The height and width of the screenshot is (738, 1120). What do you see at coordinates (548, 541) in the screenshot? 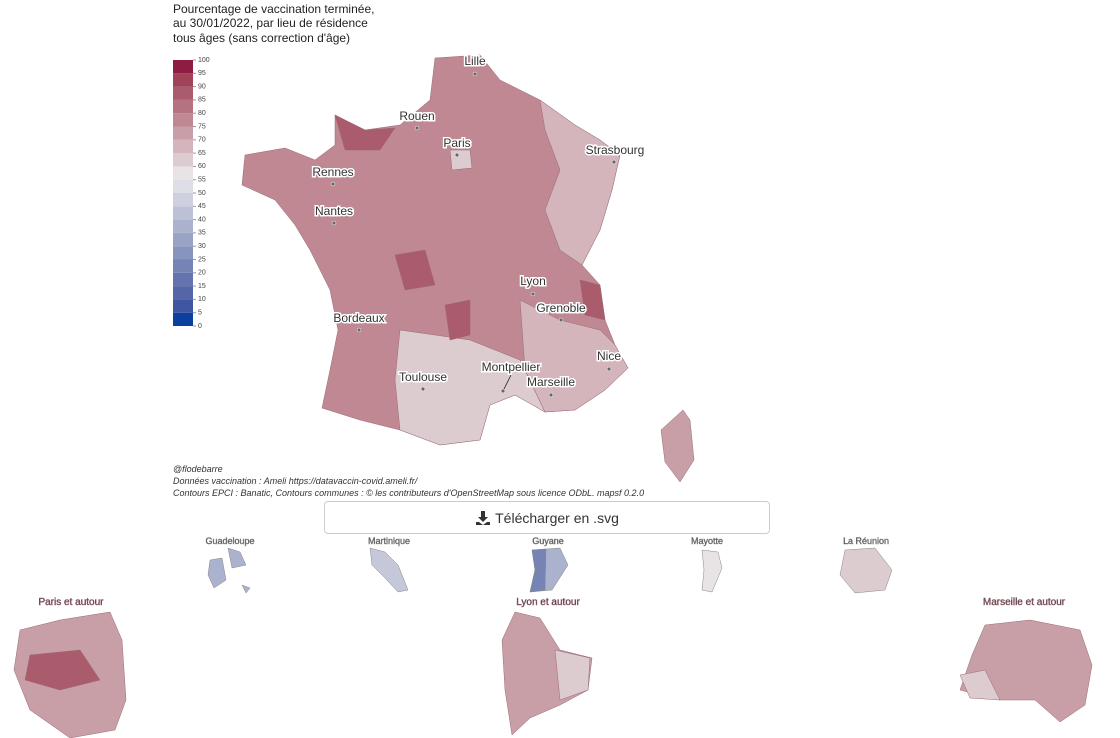
I see `overseas-label: Guyane` at bounding box center [548, 541].